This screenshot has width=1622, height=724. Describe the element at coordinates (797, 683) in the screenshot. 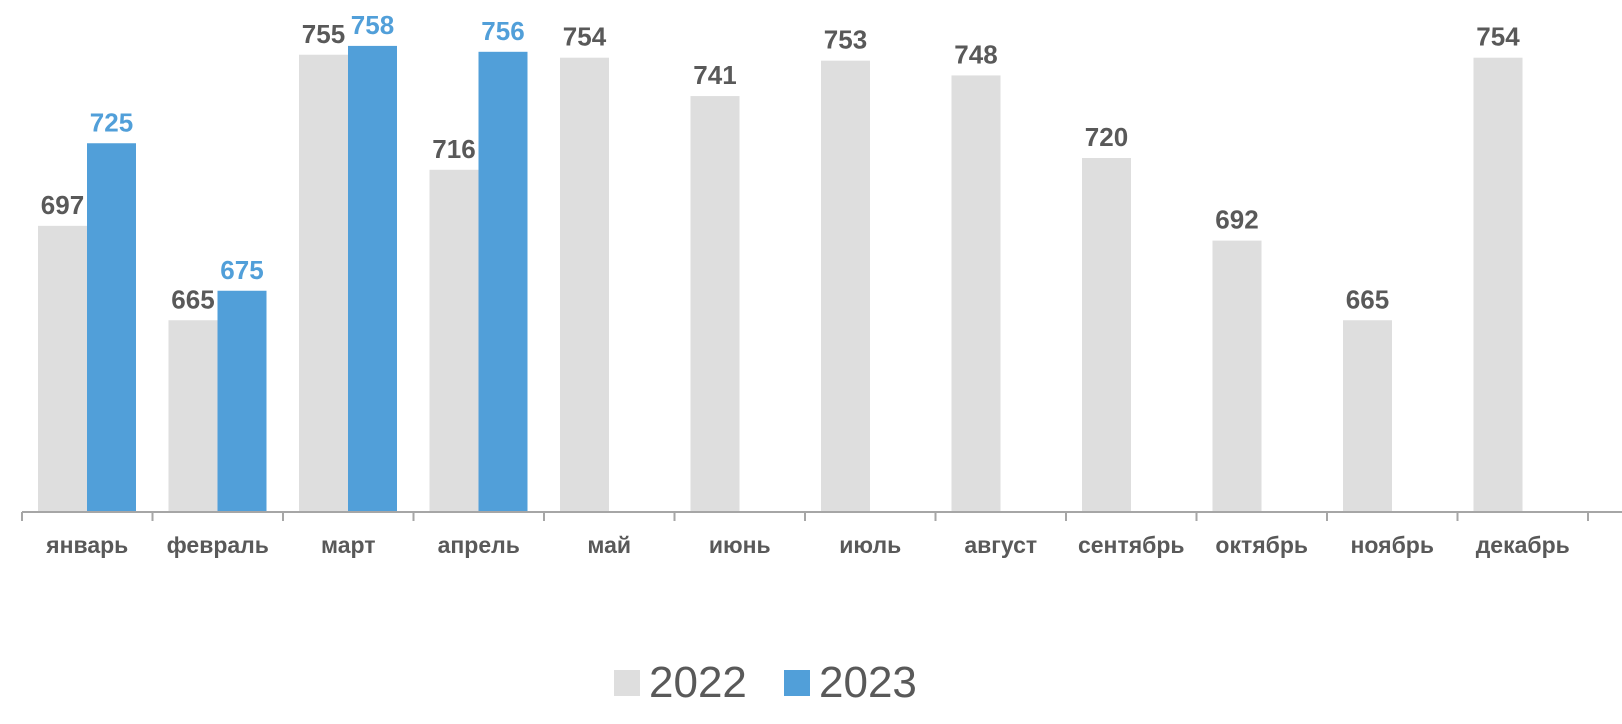

I see `legend-swatch-2023` at that location.